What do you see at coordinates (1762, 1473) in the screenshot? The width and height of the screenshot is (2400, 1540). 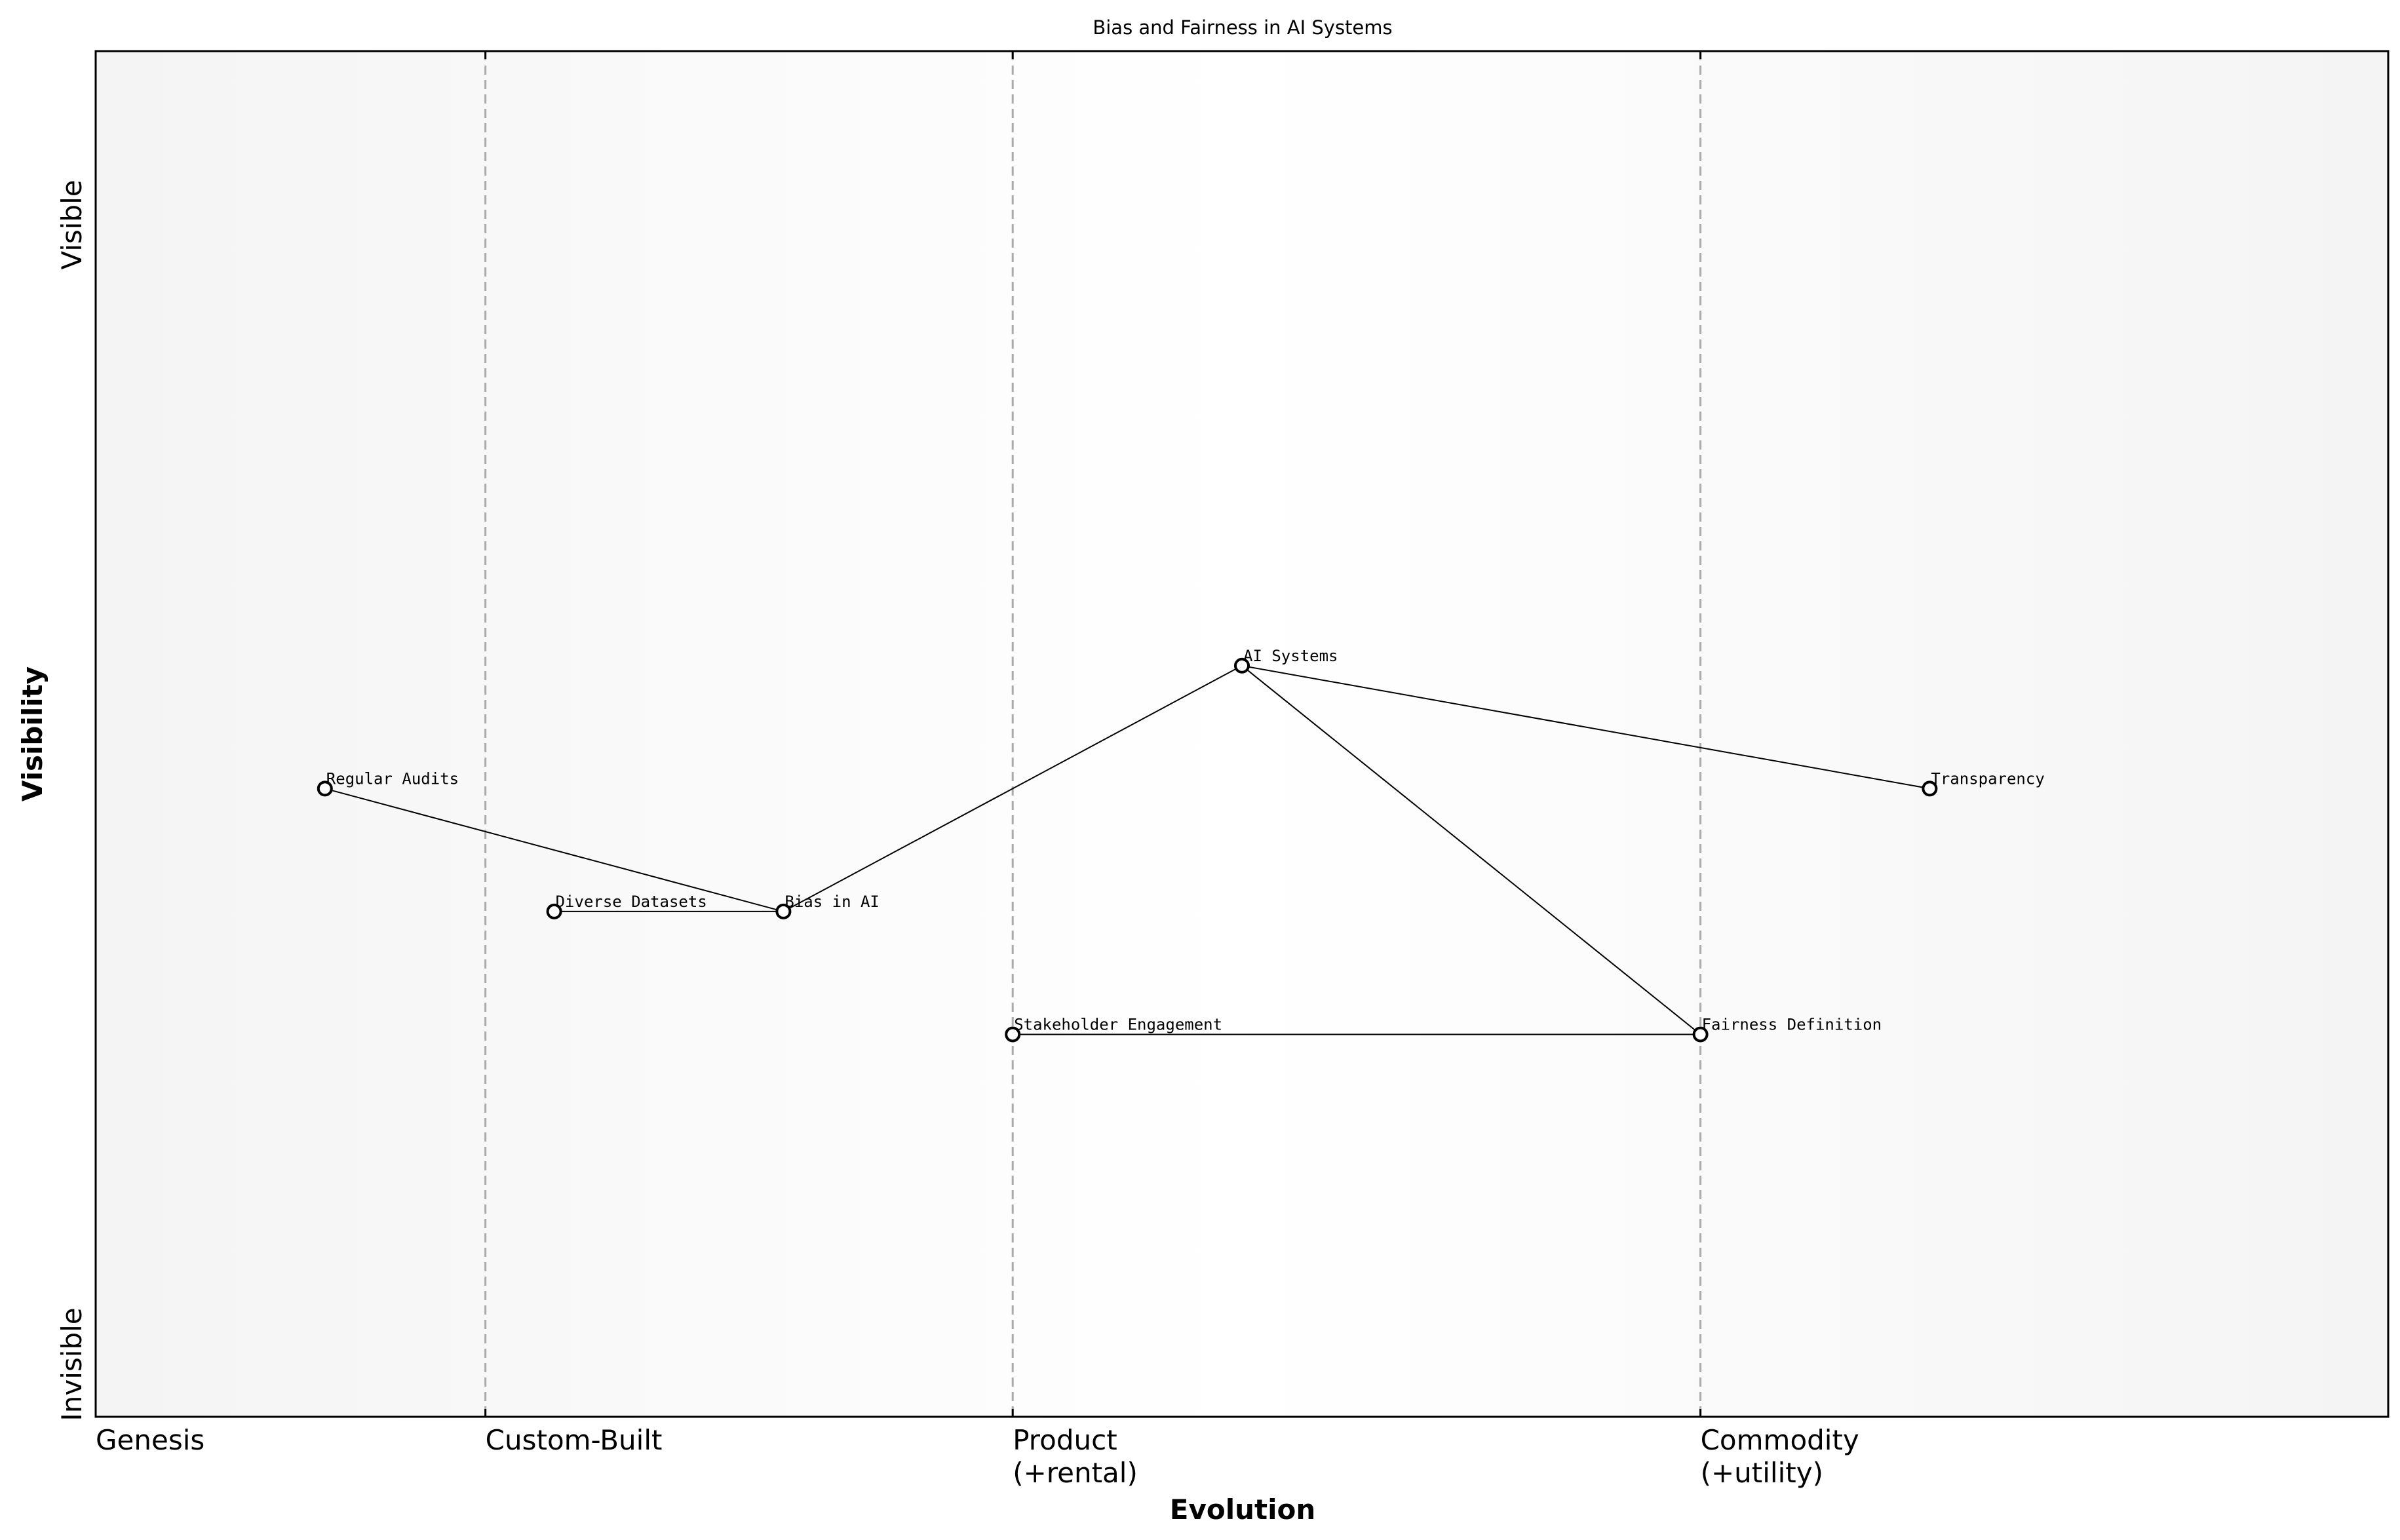 I see `stage-label-line: (+utility)` at bounding box center [1762, 1473].